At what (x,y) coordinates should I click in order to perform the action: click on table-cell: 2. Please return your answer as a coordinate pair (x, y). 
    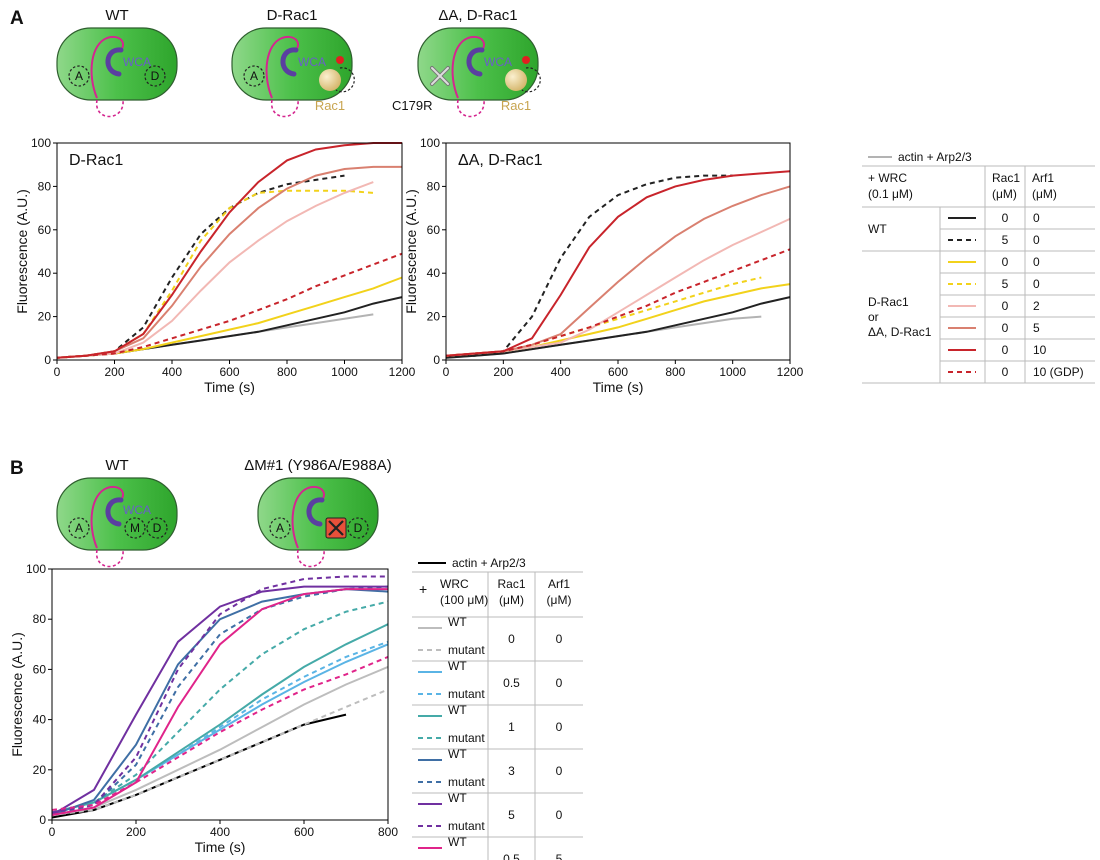
    Looking at the image, I should click on (1036, 306).